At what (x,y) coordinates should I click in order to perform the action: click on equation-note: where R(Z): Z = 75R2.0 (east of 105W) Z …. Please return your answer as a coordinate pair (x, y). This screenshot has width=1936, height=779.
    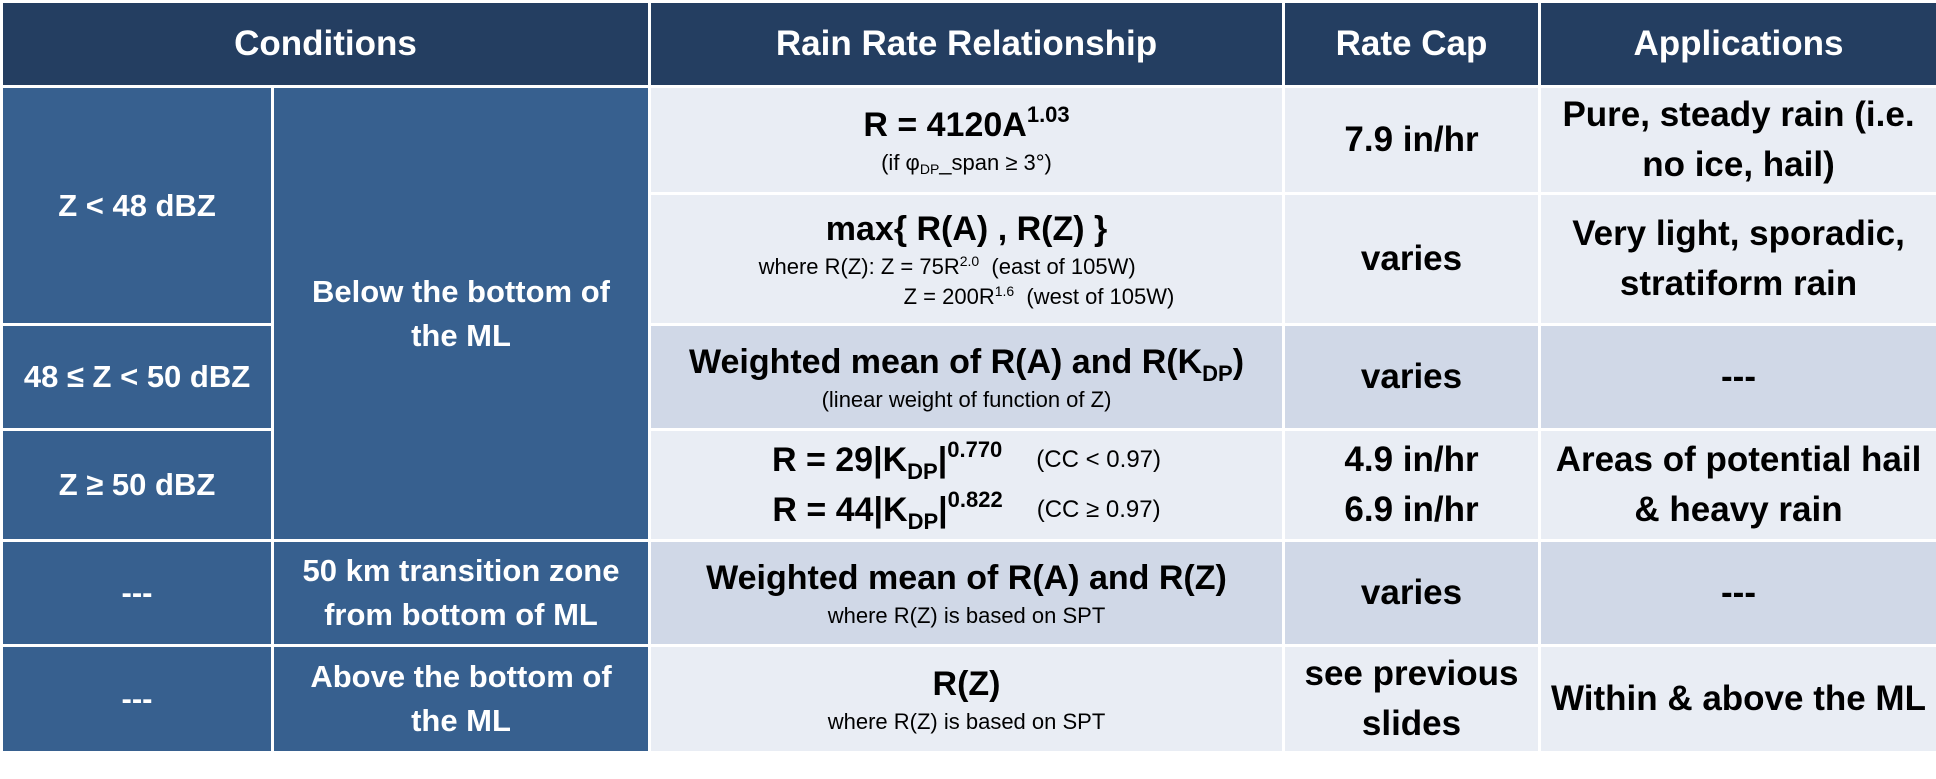
    Looking at the image, I should click on (966, 281).